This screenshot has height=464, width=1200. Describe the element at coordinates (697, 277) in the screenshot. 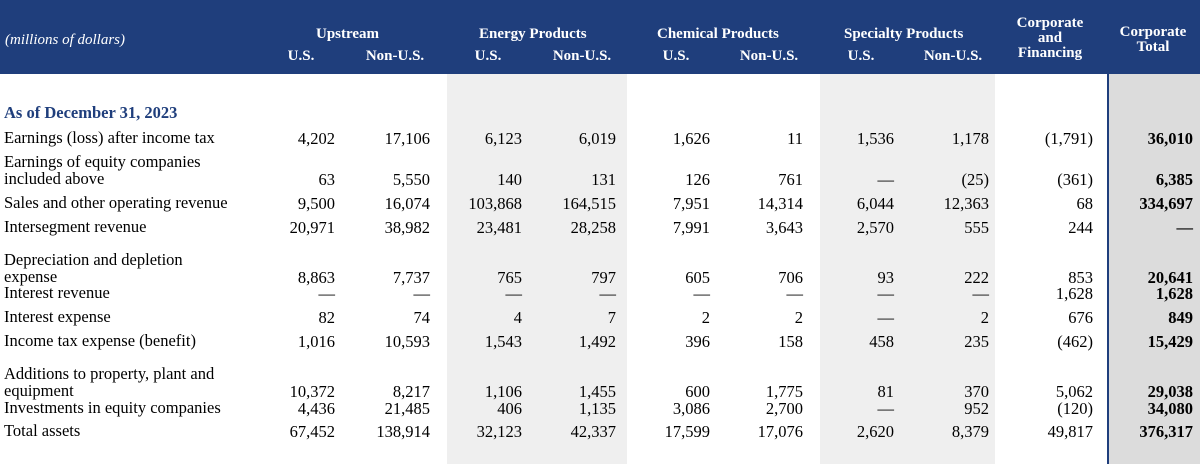

I see `value-cell: 605` at that location.